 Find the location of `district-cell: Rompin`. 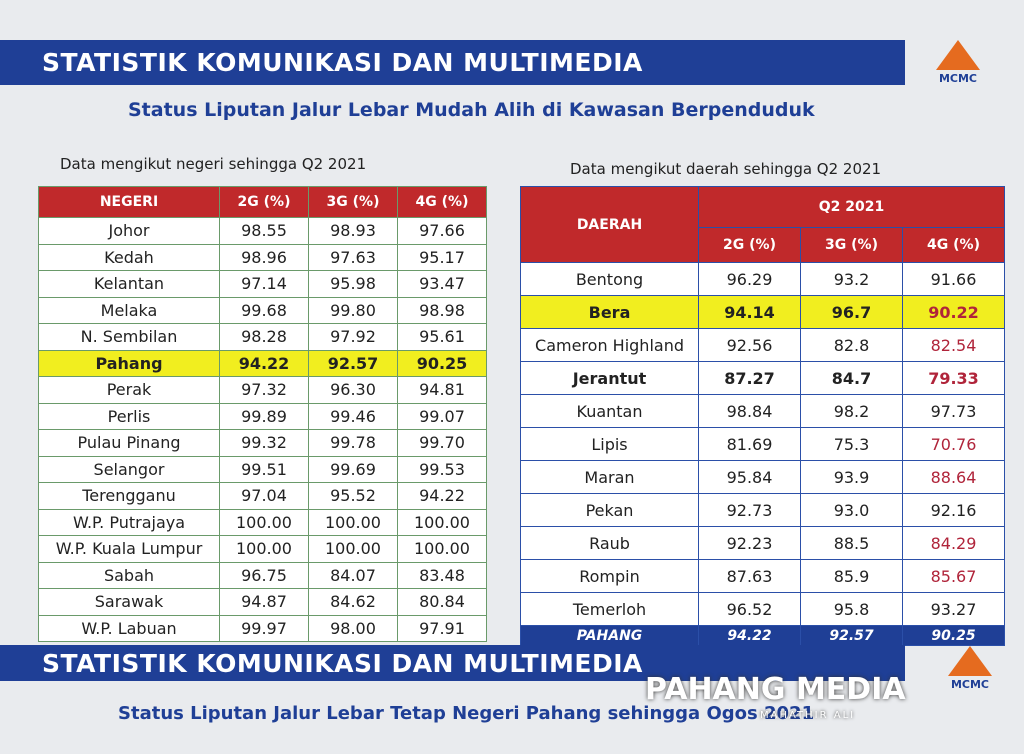

district-cell: Rompin is located at coordinates (609, 576).